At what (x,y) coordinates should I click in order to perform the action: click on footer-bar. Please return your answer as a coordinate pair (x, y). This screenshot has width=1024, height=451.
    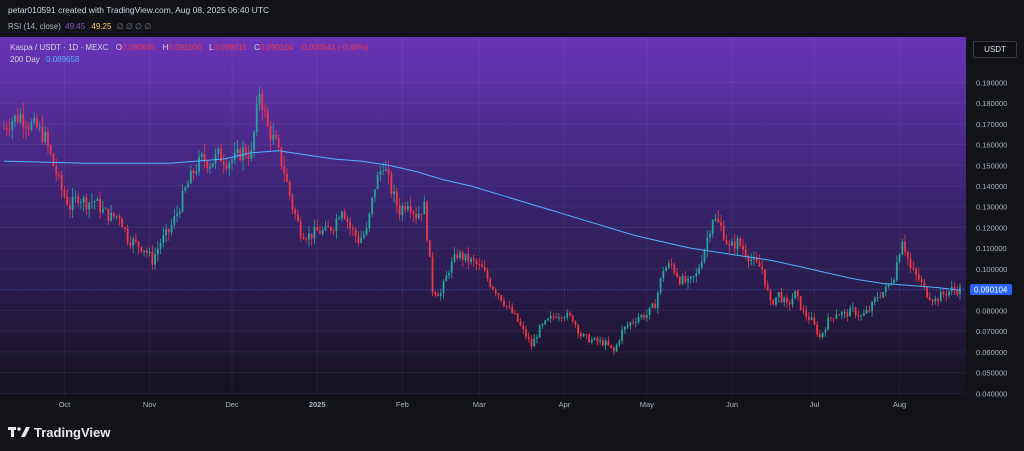
    Looking at the image, I should click on (512, 431).